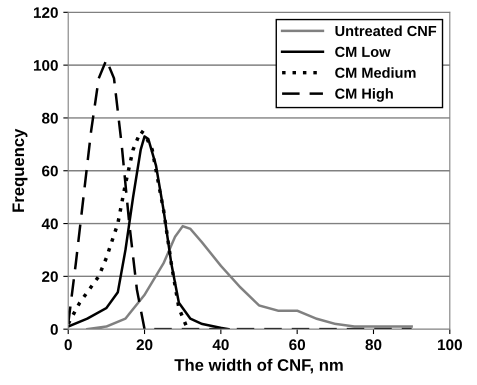 This screenshot has height=385, width=477. I want to click on legend-label: CM Low, so click(363, 52).